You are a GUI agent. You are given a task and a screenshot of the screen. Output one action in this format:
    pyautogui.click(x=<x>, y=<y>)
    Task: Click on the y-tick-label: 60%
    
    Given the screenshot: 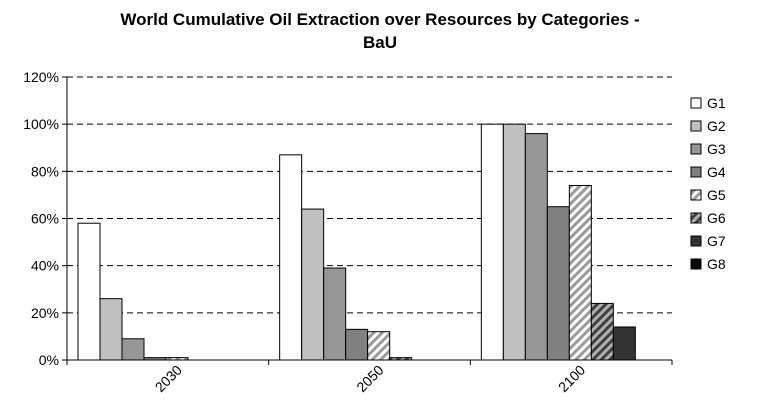 What is the action you would take?
    pyautogui.click(x=45, y=219)
    